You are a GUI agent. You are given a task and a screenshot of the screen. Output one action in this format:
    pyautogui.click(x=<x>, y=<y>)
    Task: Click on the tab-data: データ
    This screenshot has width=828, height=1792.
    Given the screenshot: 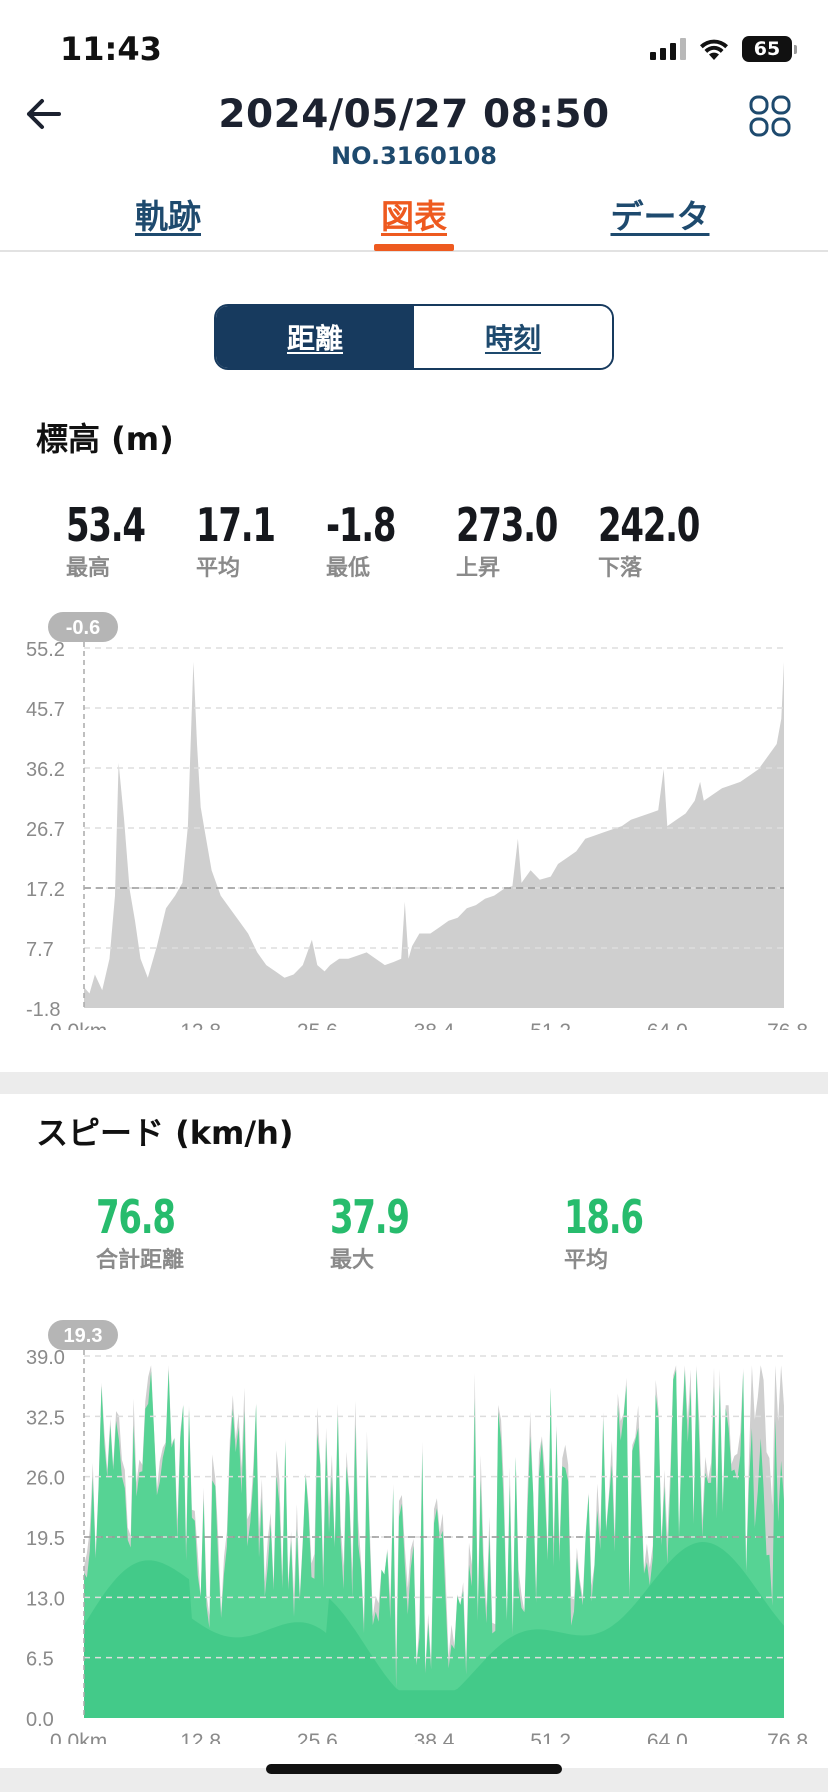 What is the action you would take?
    pyautogui.click(x=660, y=216)
    